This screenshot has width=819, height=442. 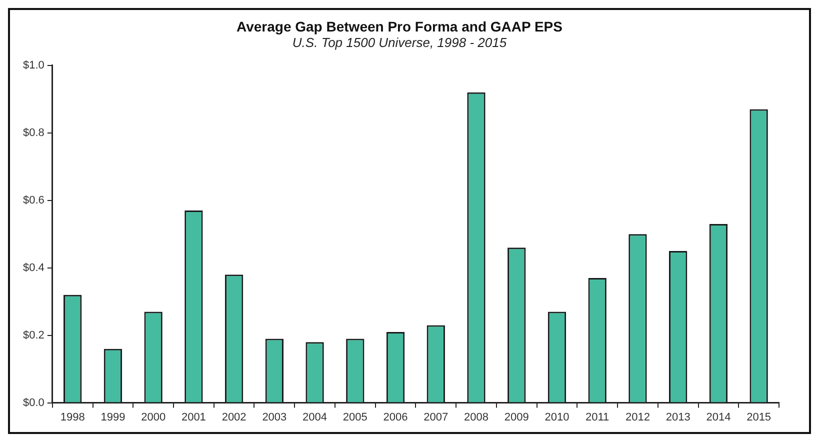 What do you see at coordinates (598, 417) in the screenshot?
I see `x-tick-label: 2011` at bounding box center [598, 417].